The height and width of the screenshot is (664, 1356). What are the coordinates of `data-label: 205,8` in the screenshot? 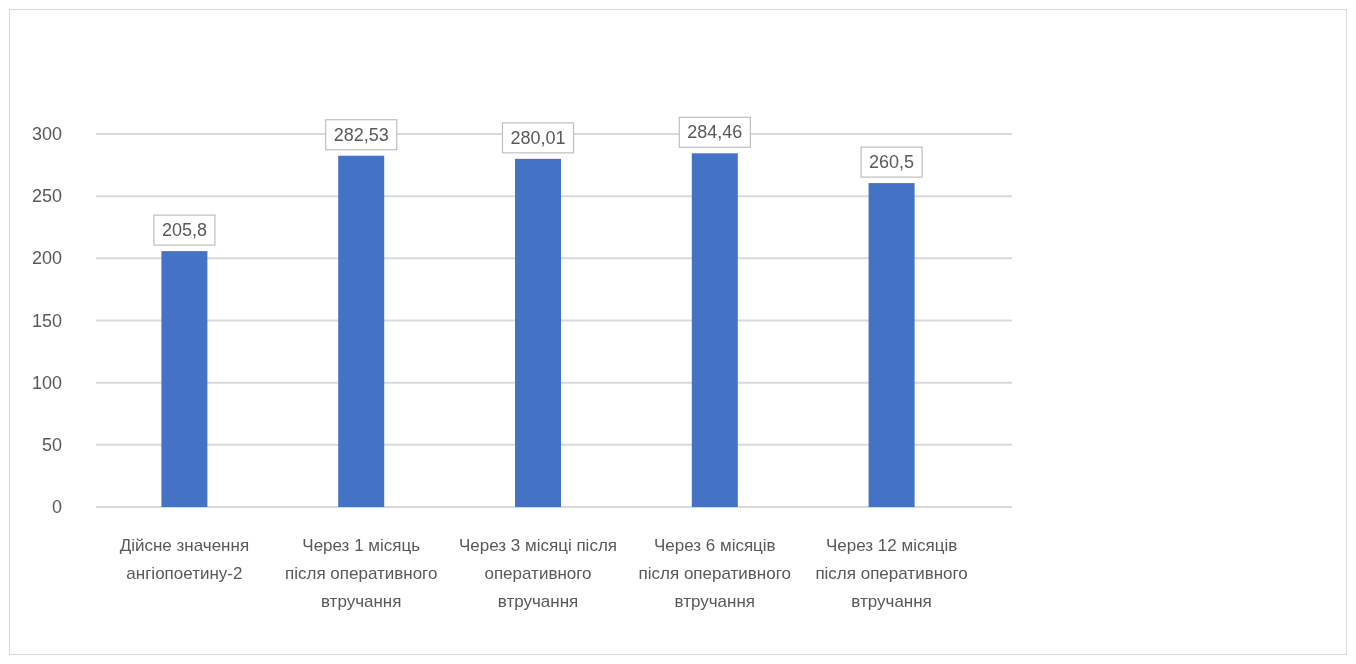 It's located at (184, 230).